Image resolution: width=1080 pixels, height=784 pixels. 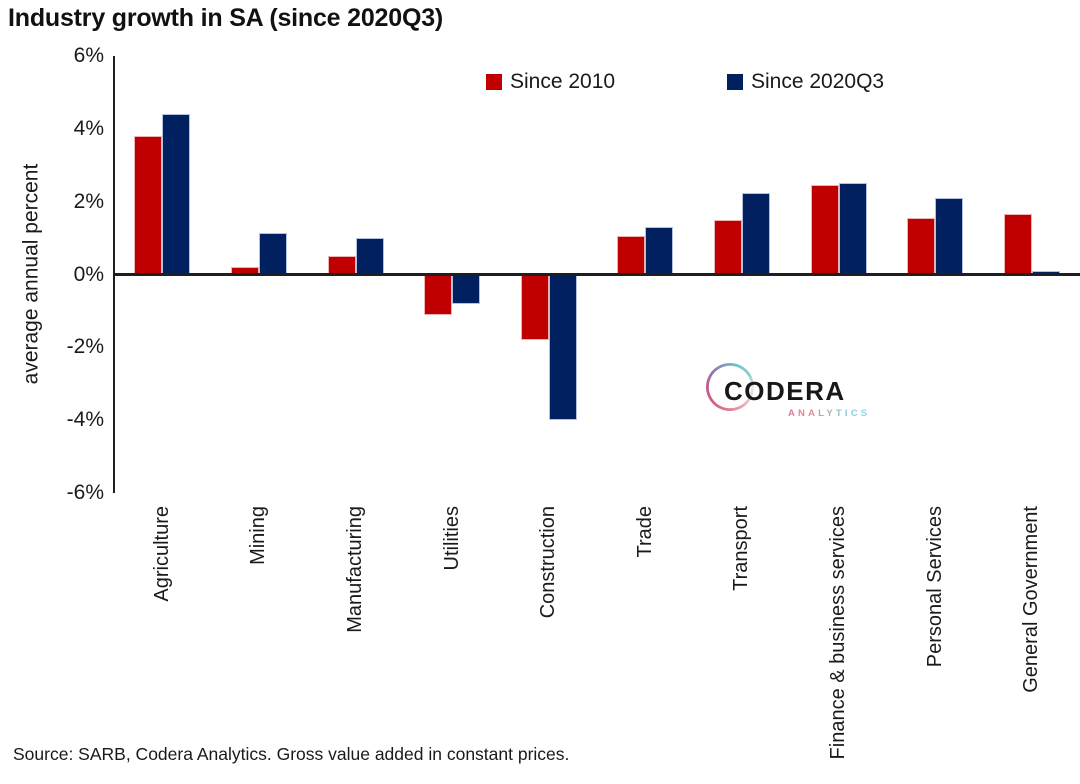 I want to click on bar-since-2020q3-personal-services, so click(x=949, y=236).